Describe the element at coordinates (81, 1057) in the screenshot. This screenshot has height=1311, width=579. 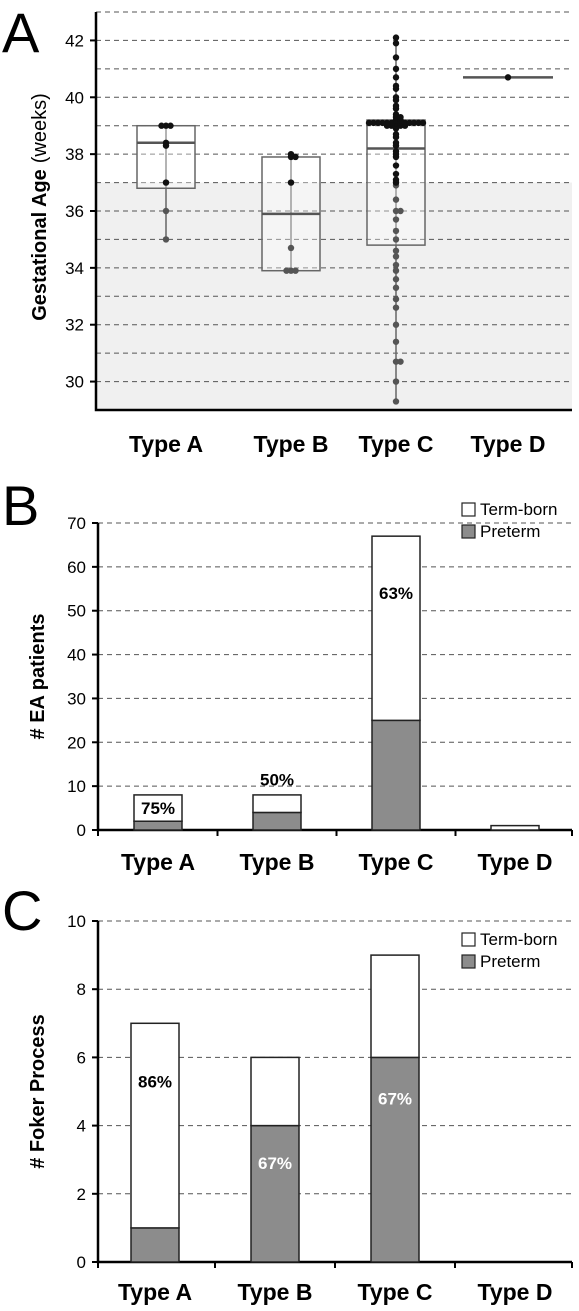
I see `y-tick-label: 6` at that location.